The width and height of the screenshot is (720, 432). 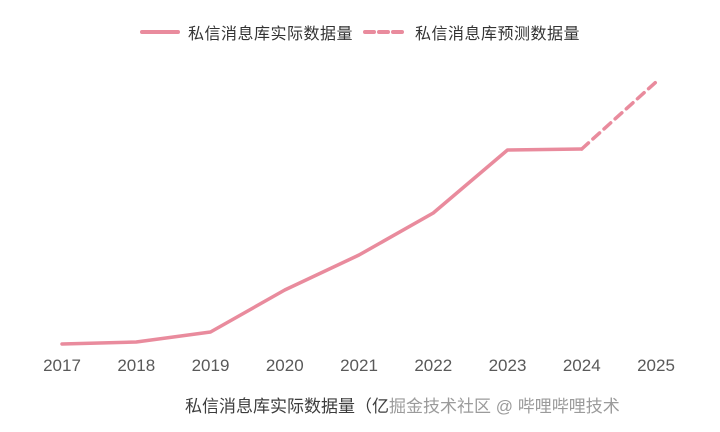 What do you see at coordinates (360, 32) in the screenshot?
I see `chart-legend: 私信消息库实际数据量 私信消息库预测数据量` at bounding box center [360, 32].